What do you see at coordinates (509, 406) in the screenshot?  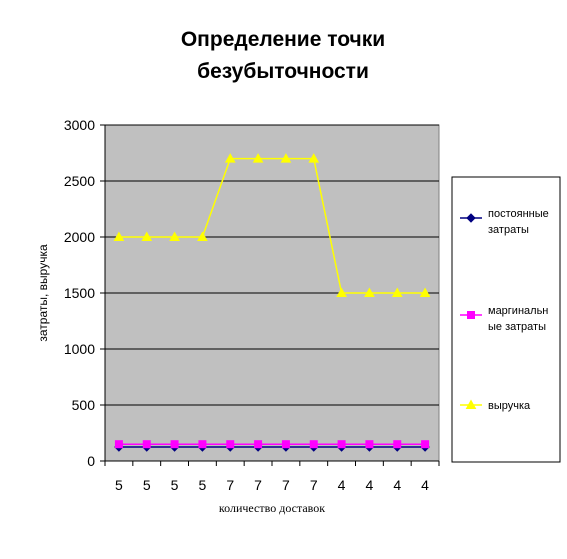 I see `legend-label: выручка` at bounding box center [509, 406].